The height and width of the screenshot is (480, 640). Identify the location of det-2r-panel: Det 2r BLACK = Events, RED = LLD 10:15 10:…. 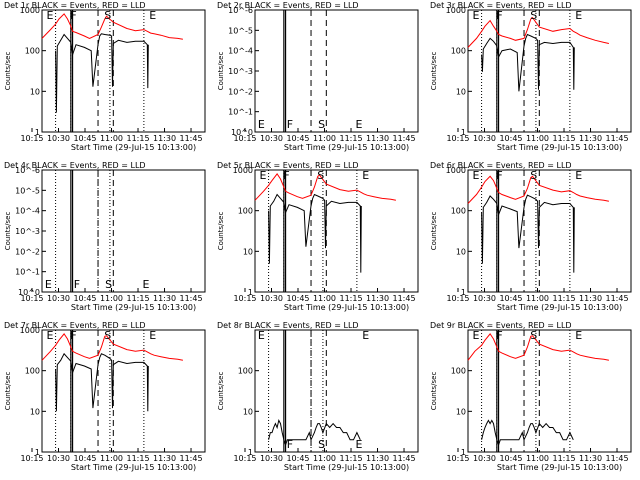
(319, 80).